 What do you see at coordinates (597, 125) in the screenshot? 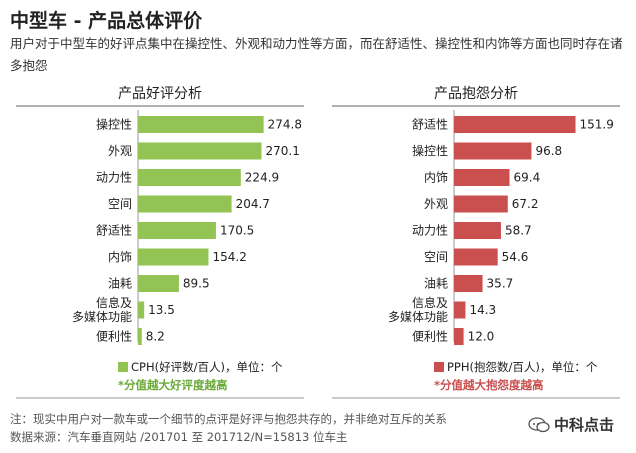
I see `value-label: 151.9` at bounding box center [597, 125].